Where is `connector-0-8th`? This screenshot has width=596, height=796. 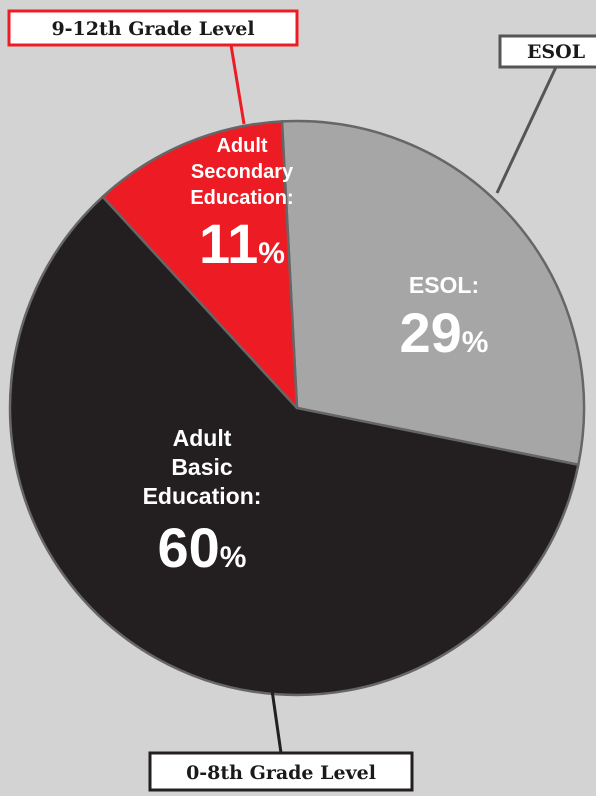
connector-0-8th is located at coordinates (276, 721).